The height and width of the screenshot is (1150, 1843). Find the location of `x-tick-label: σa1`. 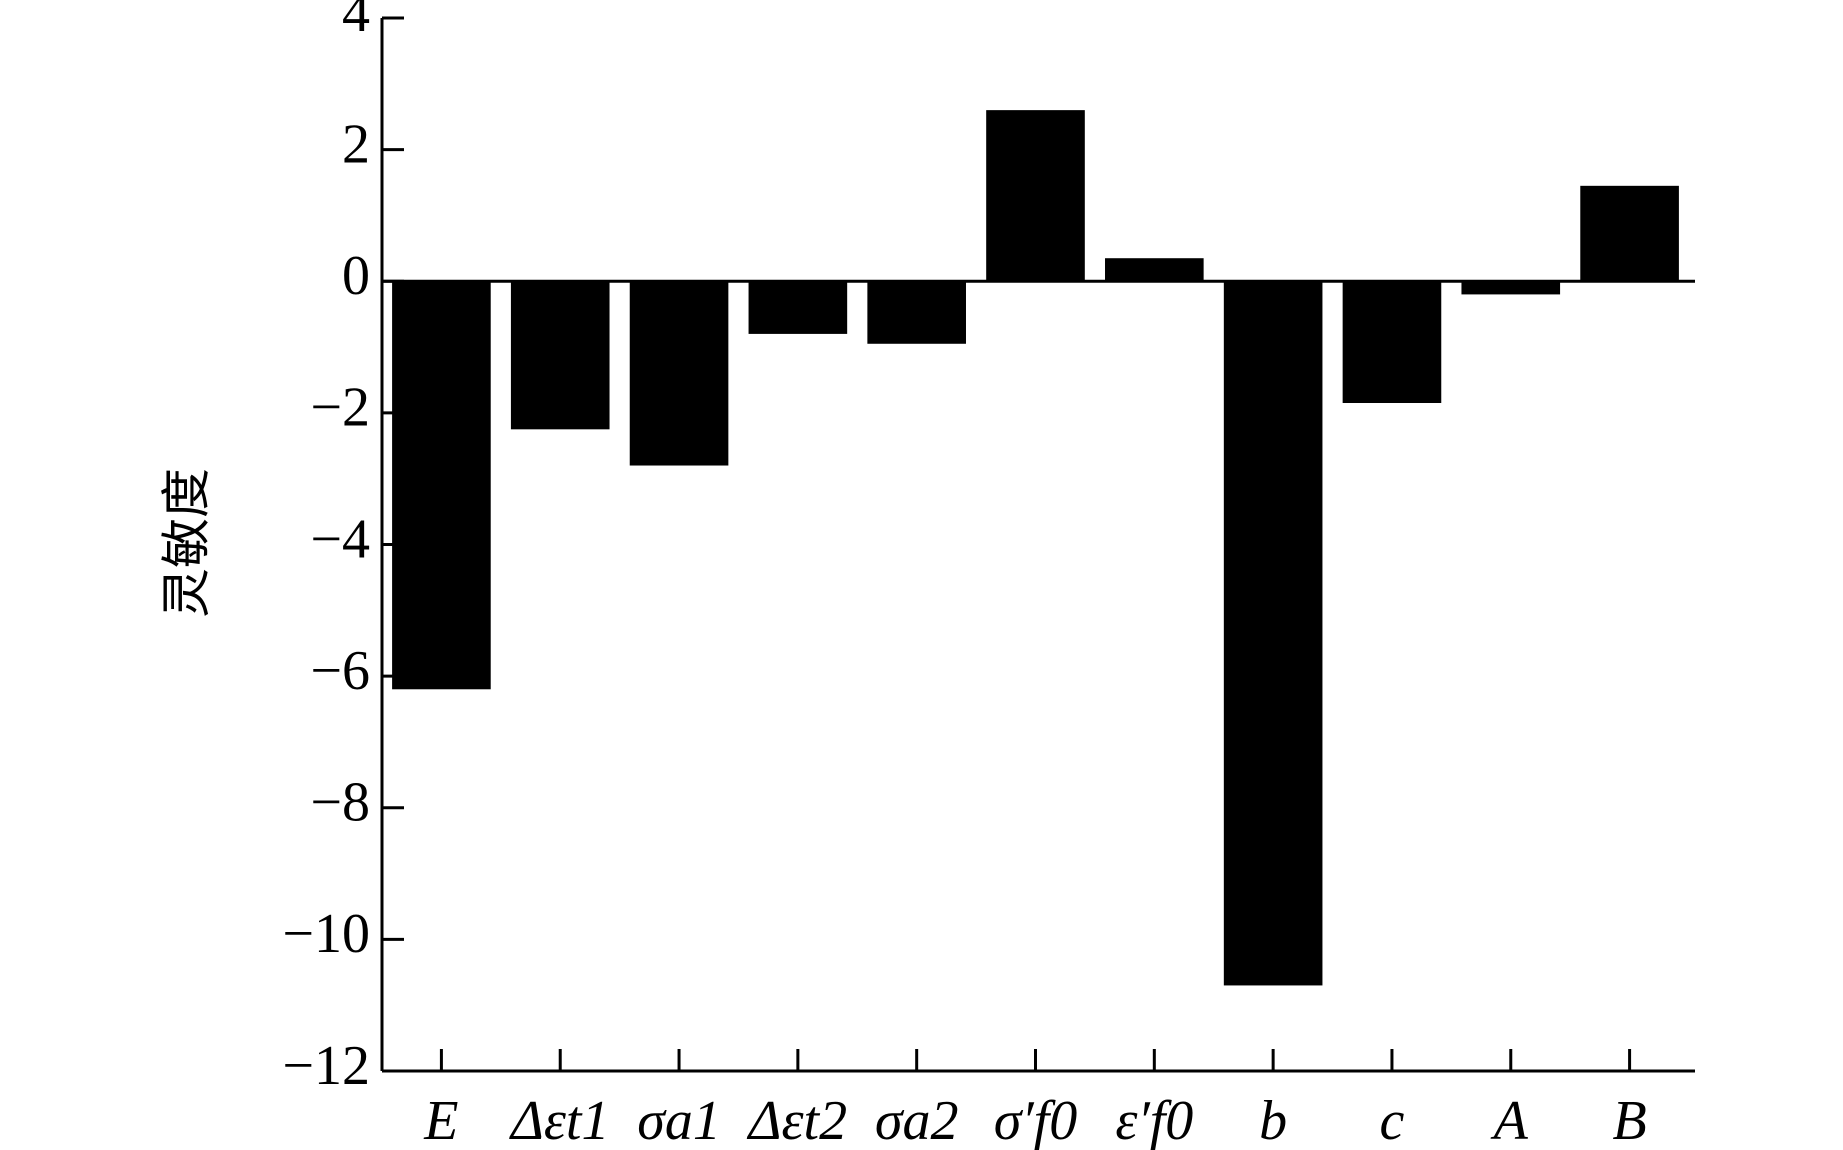

x-tick-label: σa1 is located at coordinates (679, 1120).